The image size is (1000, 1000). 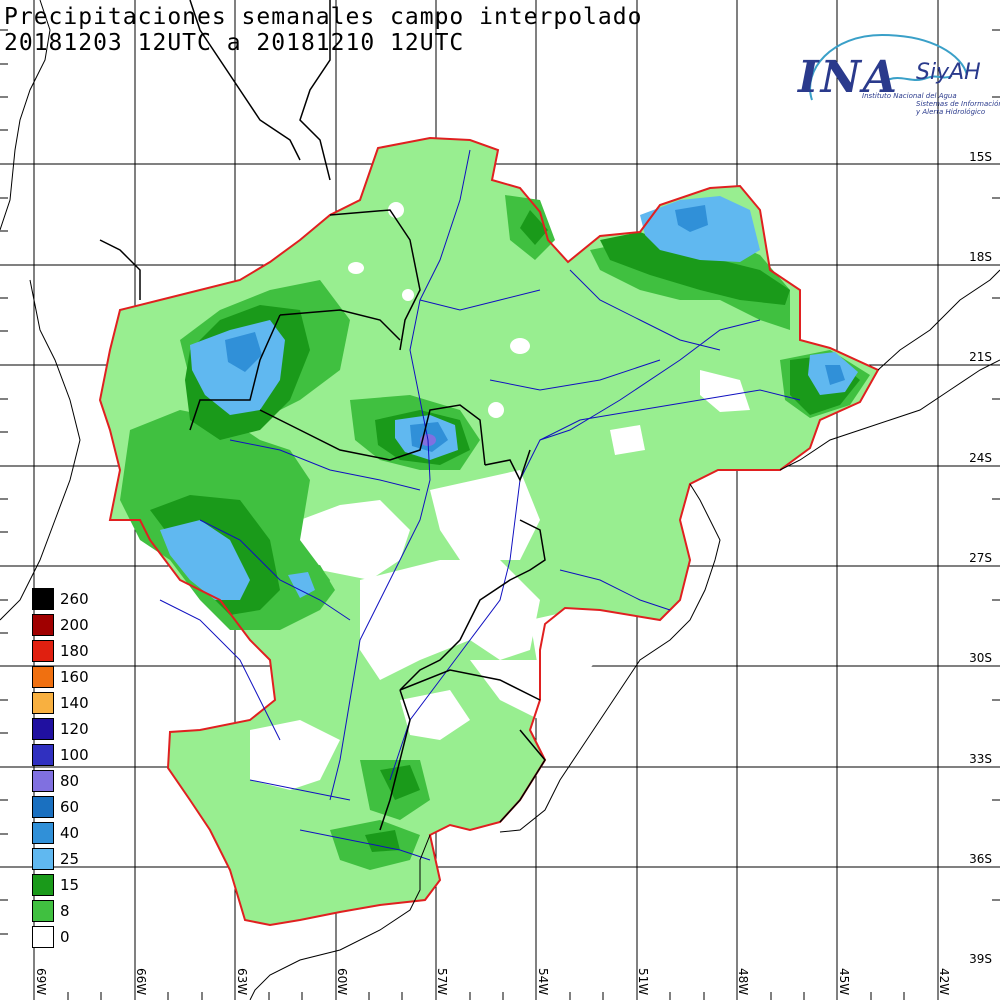 I want to click on lat-label: 15S, so click(x=980, y=157).